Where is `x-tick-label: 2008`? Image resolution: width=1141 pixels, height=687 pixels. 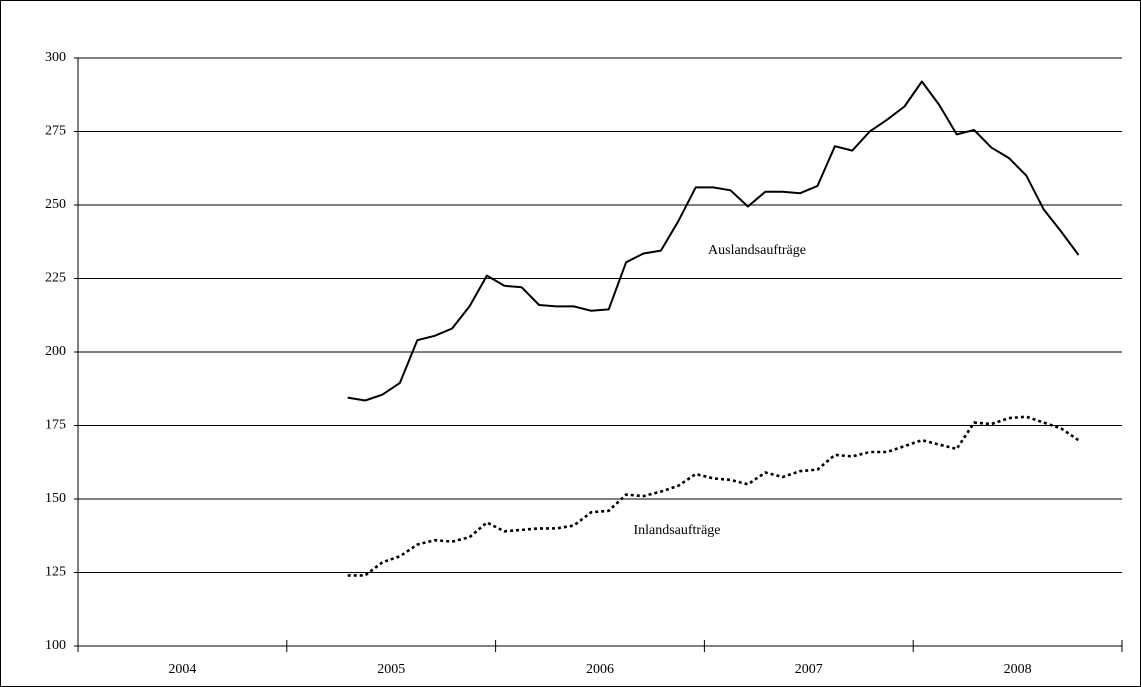
x-tick-label: 2008 is located at coordinates (1018, 669).